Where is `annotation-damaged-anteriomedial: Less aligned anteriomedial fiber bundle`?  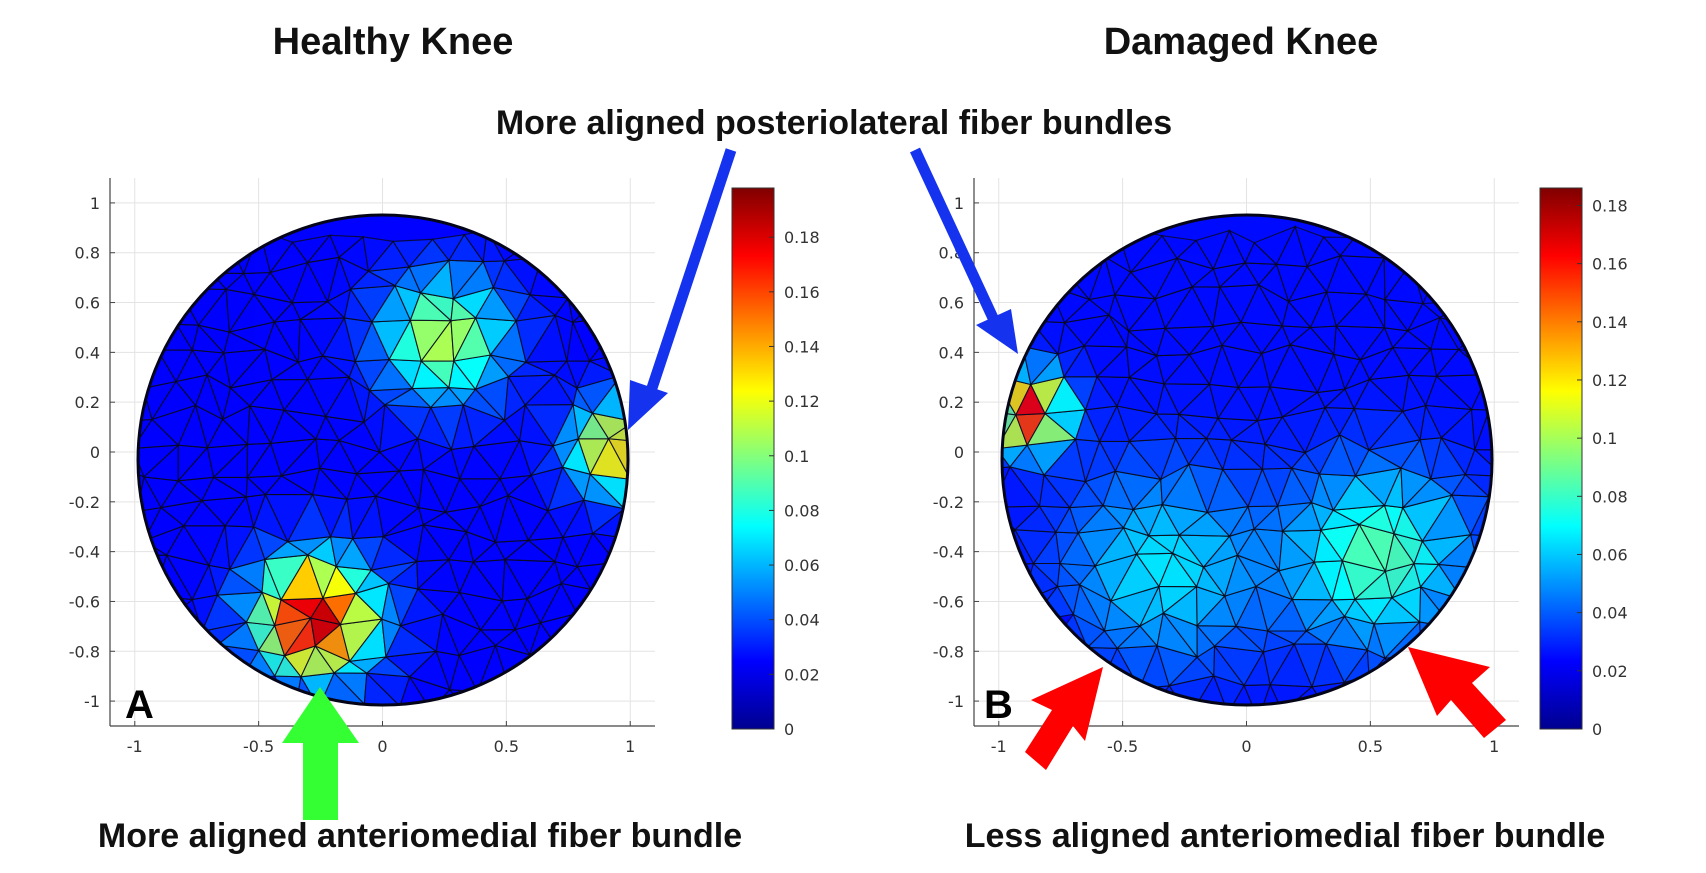 annotation-damaged-anteriomedial: Less aligned anteriomedial fiber bundle is located at coordinates (1285, 836).